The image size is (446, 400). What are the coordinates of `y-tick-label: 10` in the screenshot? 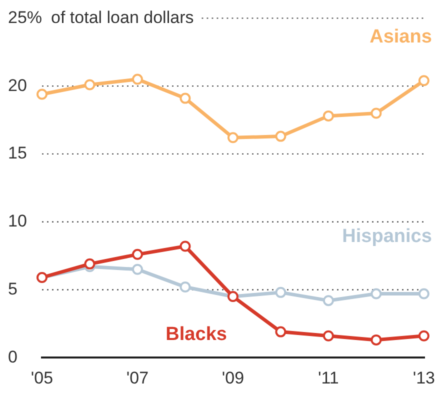 It's located at (17, 221).